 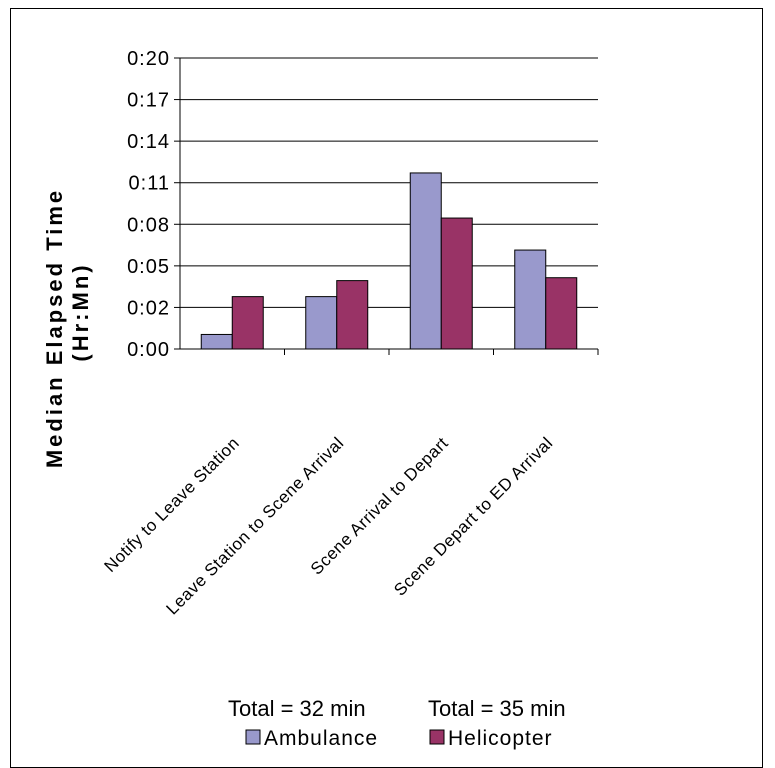 I want to click on y-axis-label: Median Elapsed Time, so click(x=54, y=328).